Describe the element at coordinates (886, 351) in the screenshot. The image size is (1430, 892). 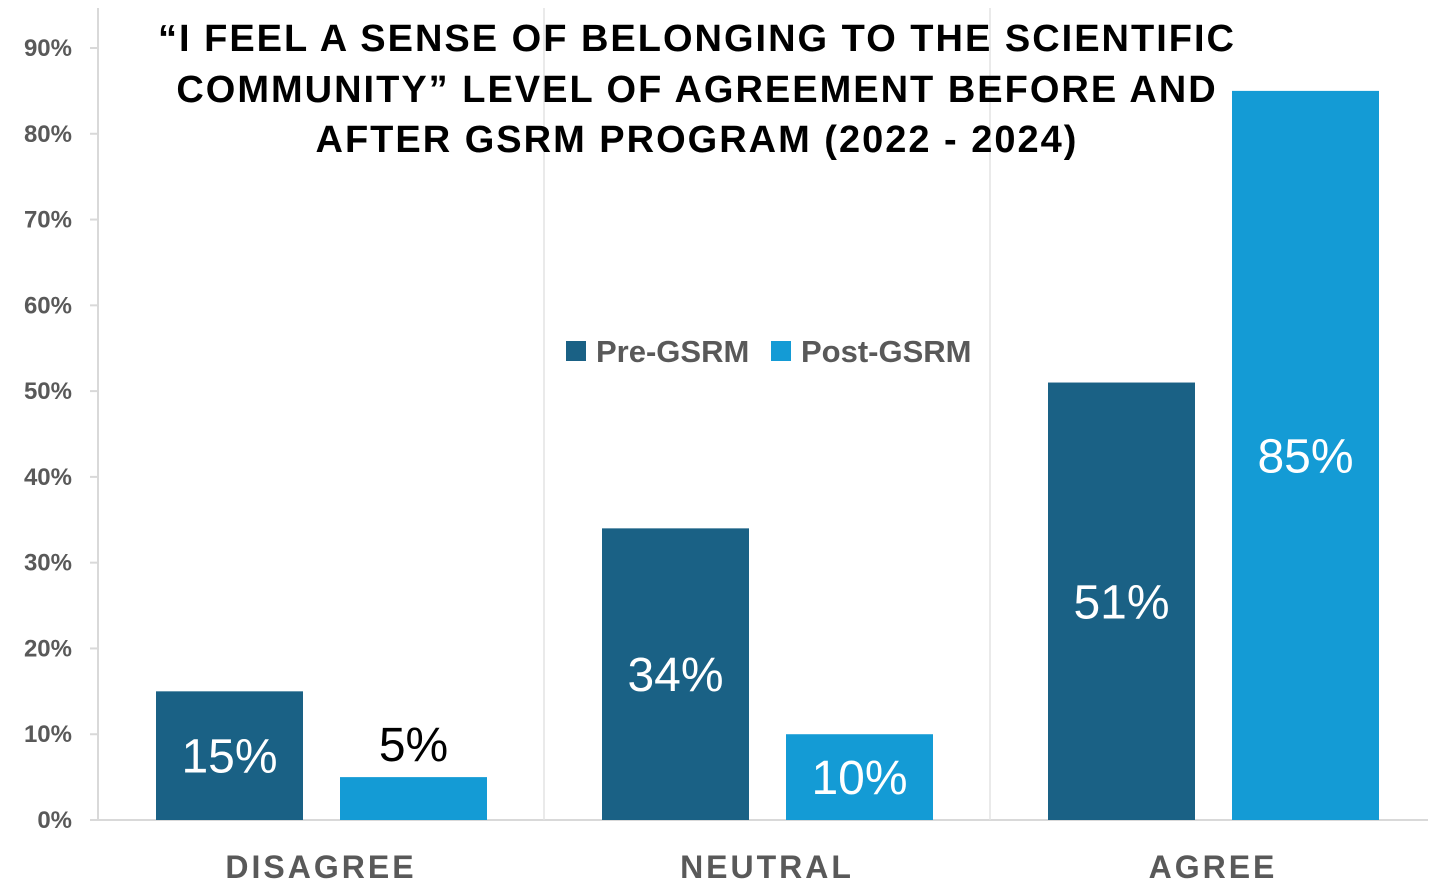
I see `legend-label-post-gsrm: Post-GSRM` at that location.